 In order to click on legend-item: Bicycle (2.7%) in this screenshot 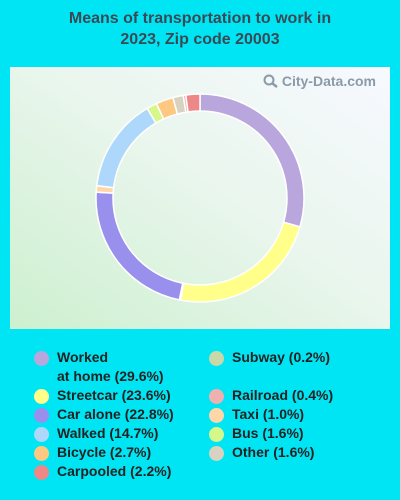, I will do `click(92, 452)`.